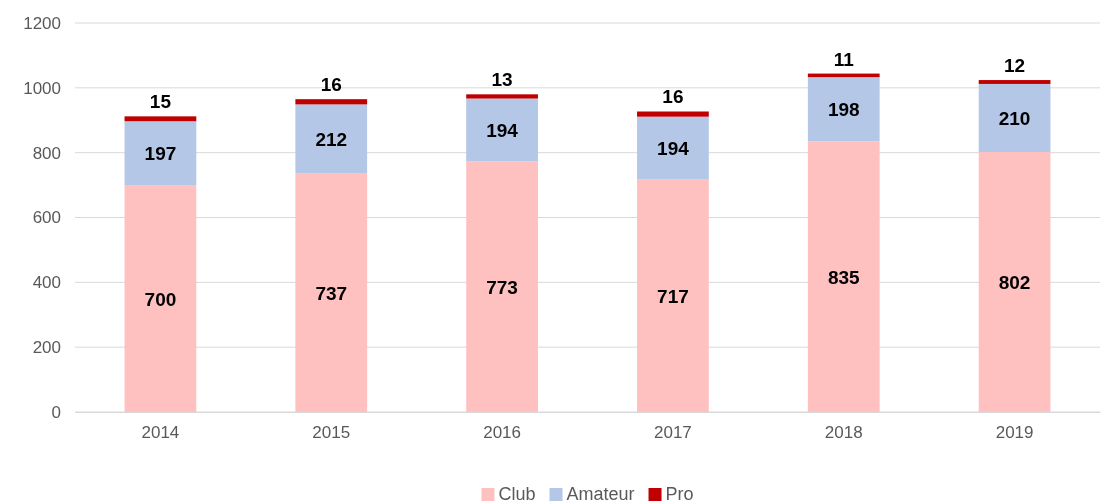 This screenshot has height=504, width=1107. I want to click on x-tick-label: 2014, so click(160, 433).